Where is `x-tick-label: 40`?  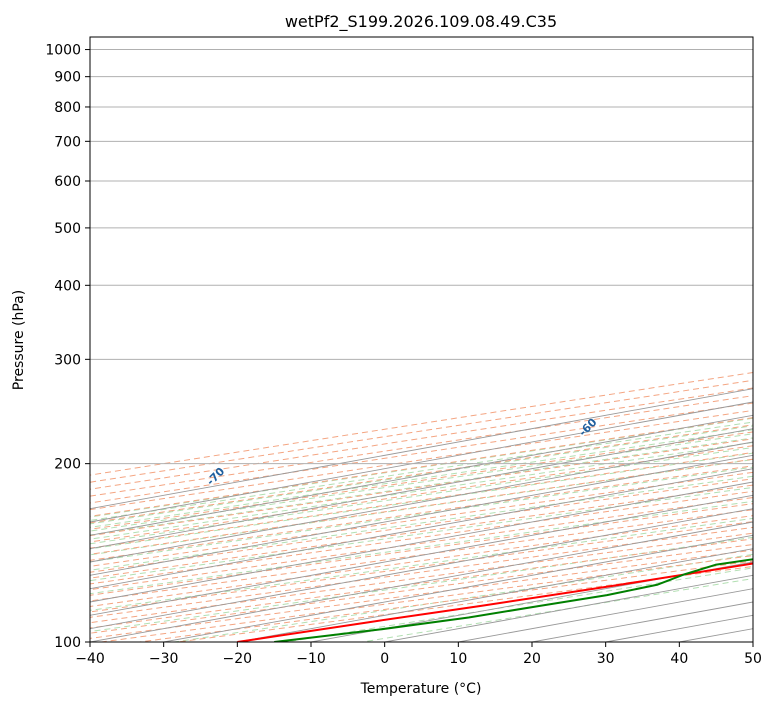 x-tick-label: 40 is located at coordinates (679, 659).